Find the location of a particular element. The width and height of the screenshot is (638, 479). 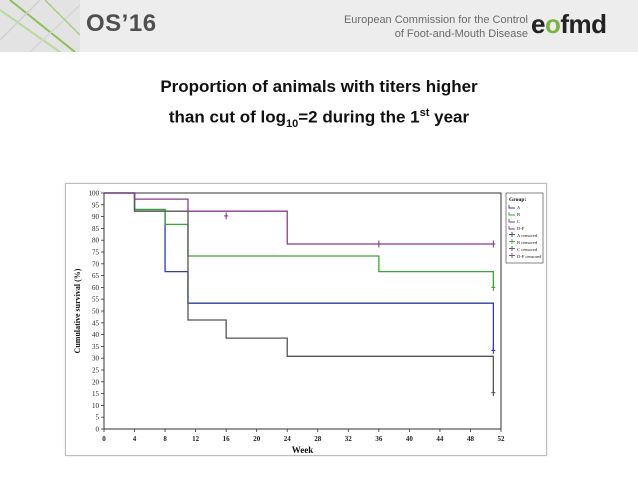

y-tick-label: 100 is located at coordinates (94, 194).